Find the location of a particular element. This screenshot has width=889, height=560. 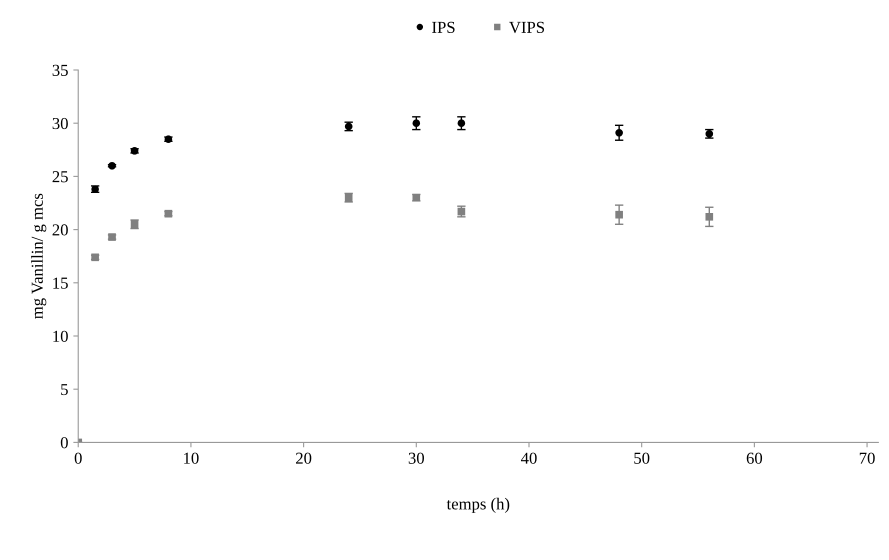

y-tick-label: 20 is located at coordinates (60, 230).